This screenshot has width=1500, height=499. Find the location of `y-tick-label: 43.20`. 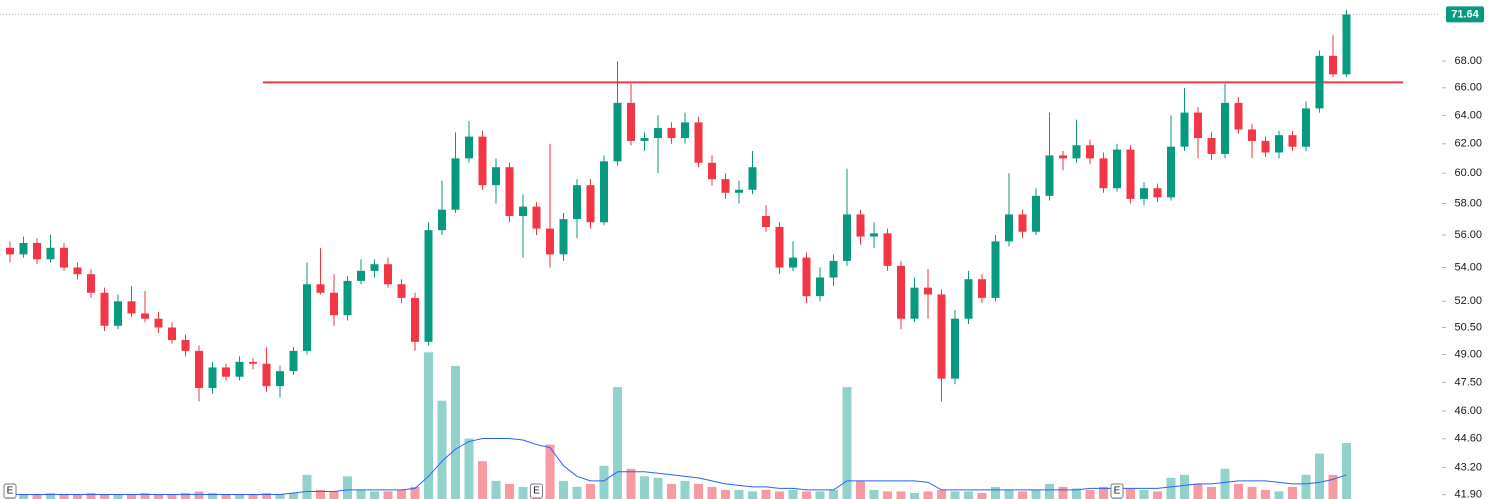

y-tick-label: 43.20 is located at coordinates (1468, 467).